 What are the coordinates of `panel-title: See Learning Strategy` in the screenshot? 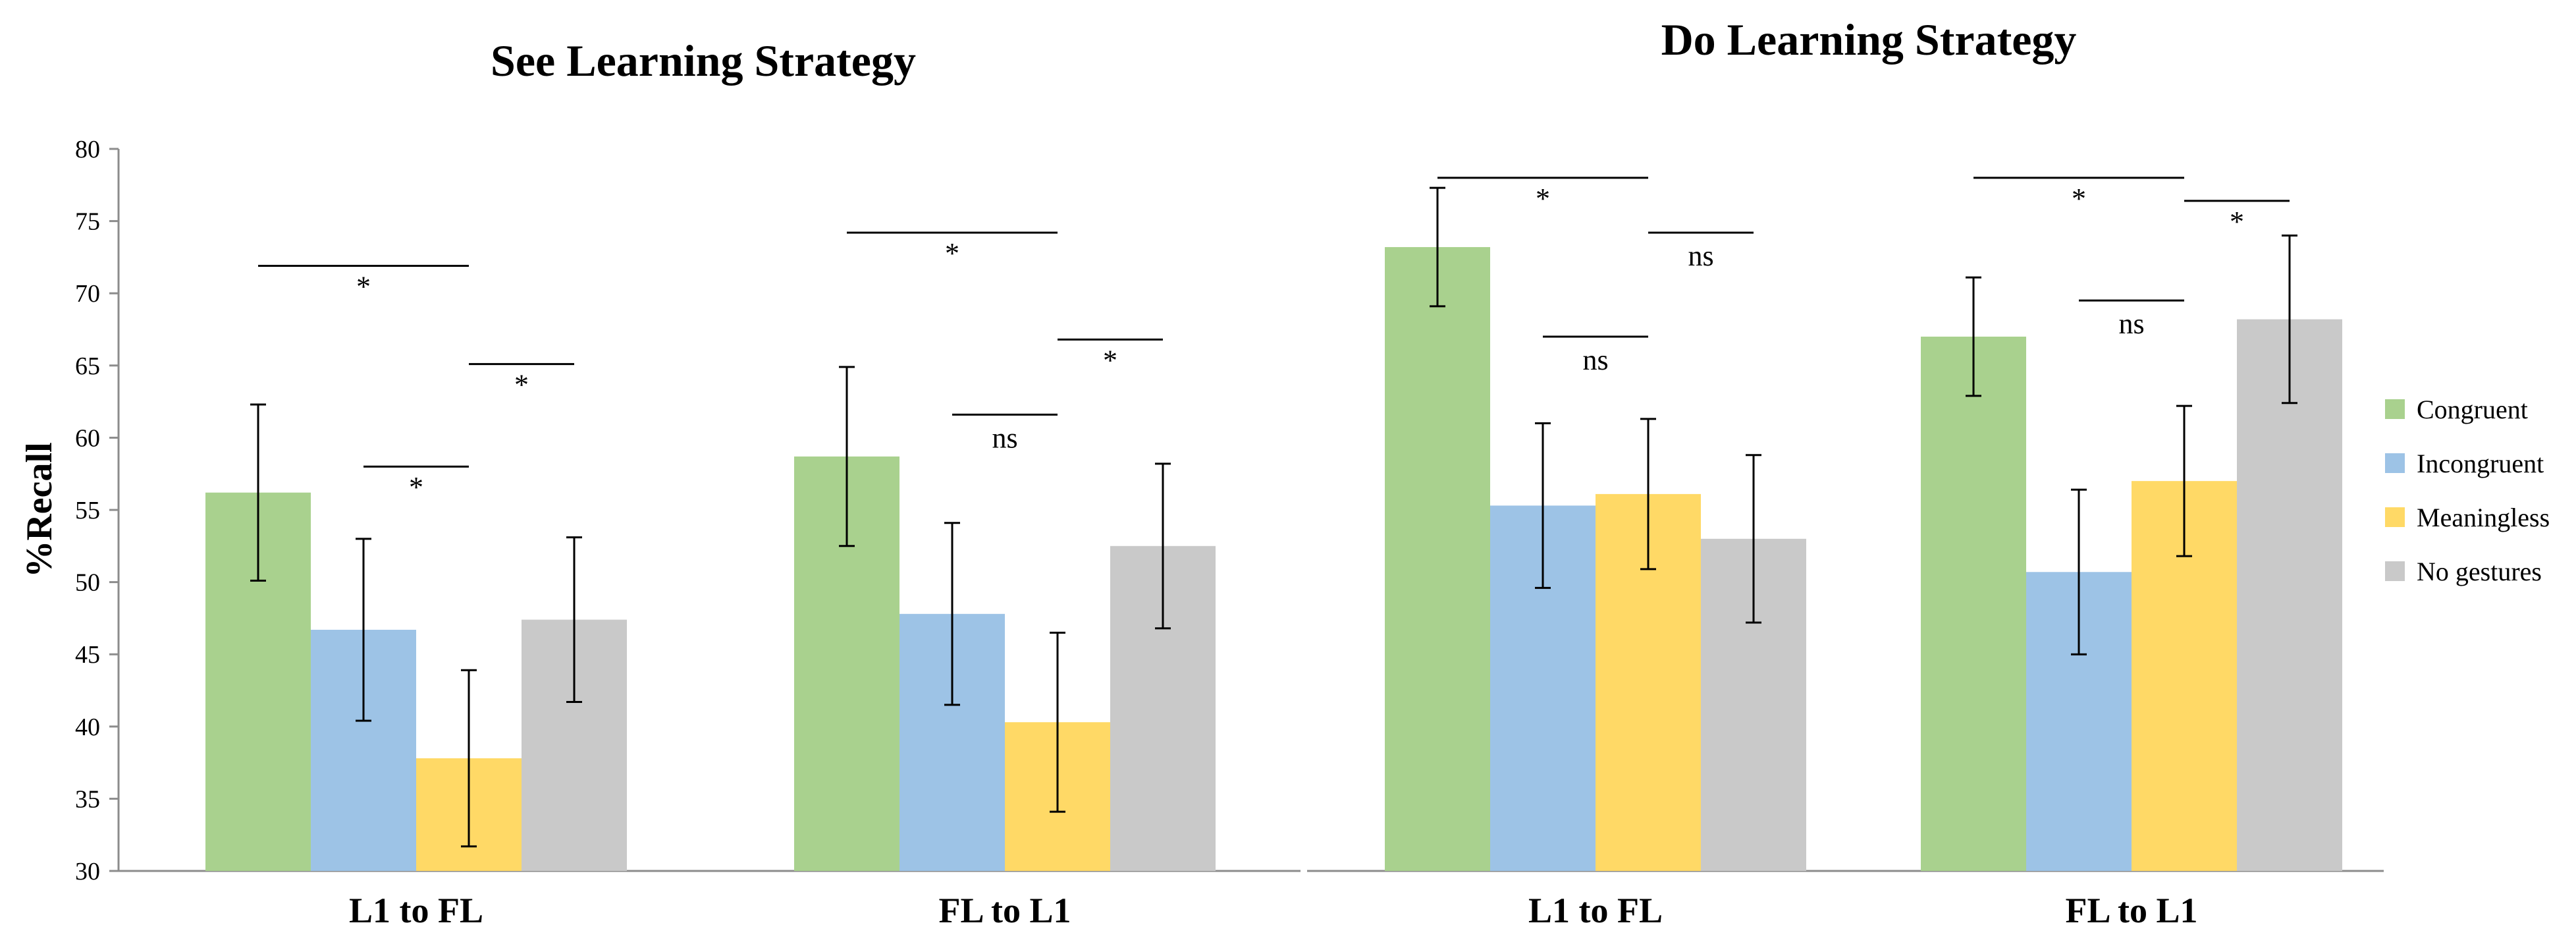 It's located at (703, 61).